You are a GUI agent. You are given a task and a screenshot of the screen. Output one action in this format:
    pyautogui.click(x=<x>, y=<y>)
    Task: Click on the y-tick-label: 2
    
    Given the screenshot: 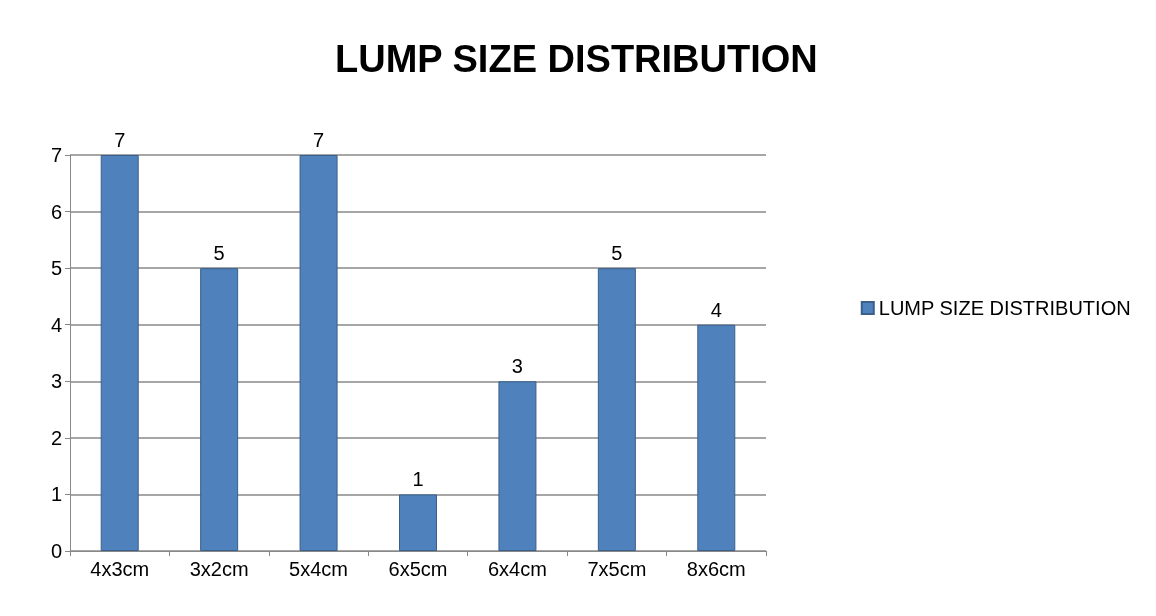 What is the action you would take?
    pyautogui.click(x=56, y=437)
    